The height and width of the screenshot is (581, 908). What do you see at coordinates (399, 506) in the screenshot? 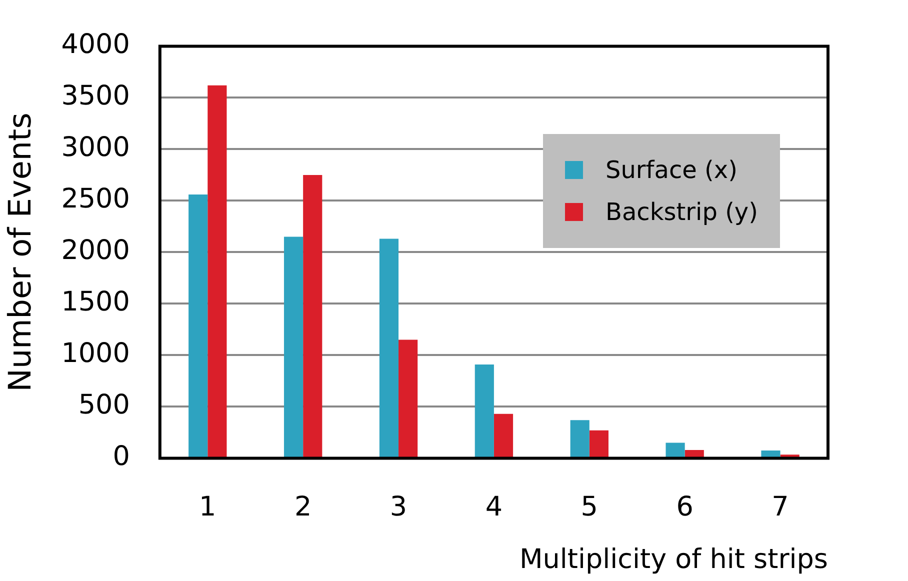
I see `x-tick-label: 3` at bounding box center [399, 506].